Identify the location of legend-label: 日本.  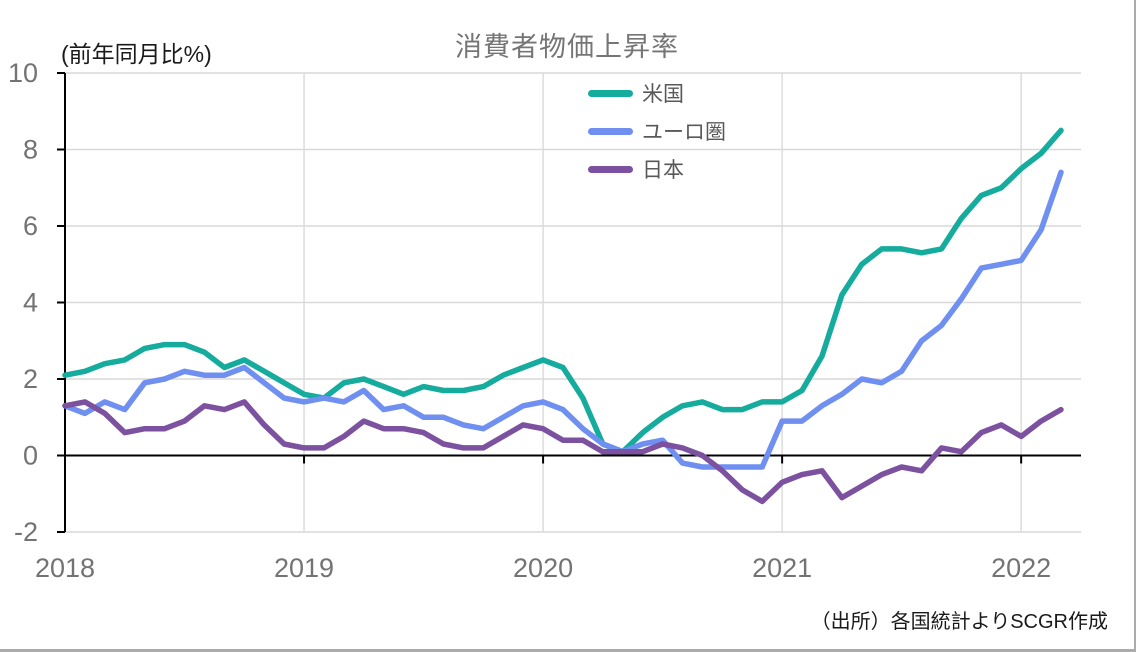
(663, 170).